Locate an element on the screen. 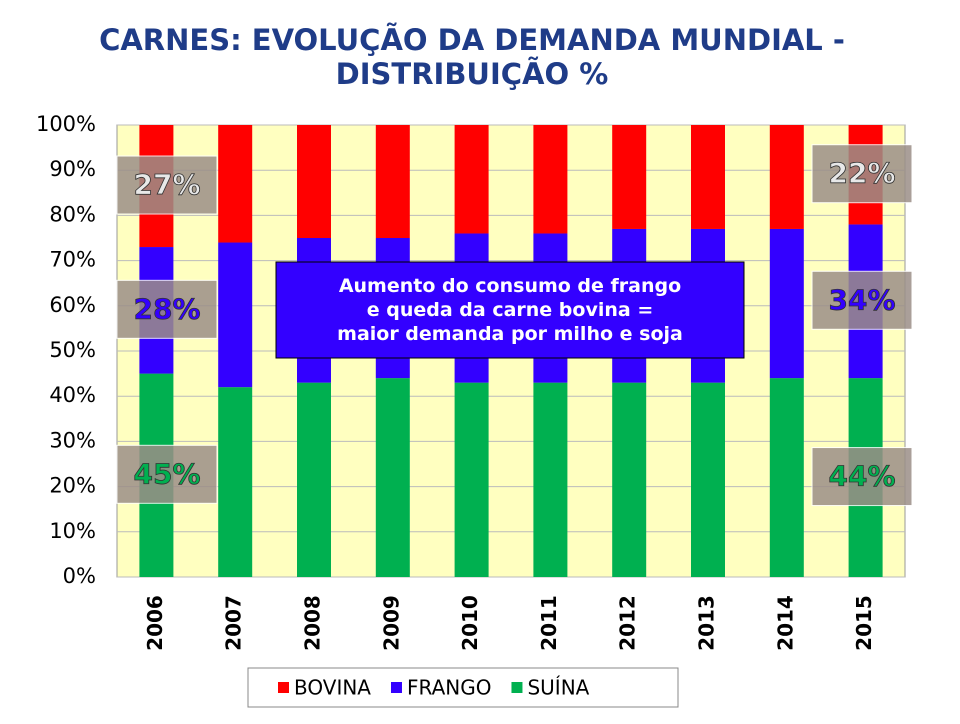 Image resolution: width=960 pixels, height=724 pixels. y-tick-label: 10% is located at coordinates (72, 531).